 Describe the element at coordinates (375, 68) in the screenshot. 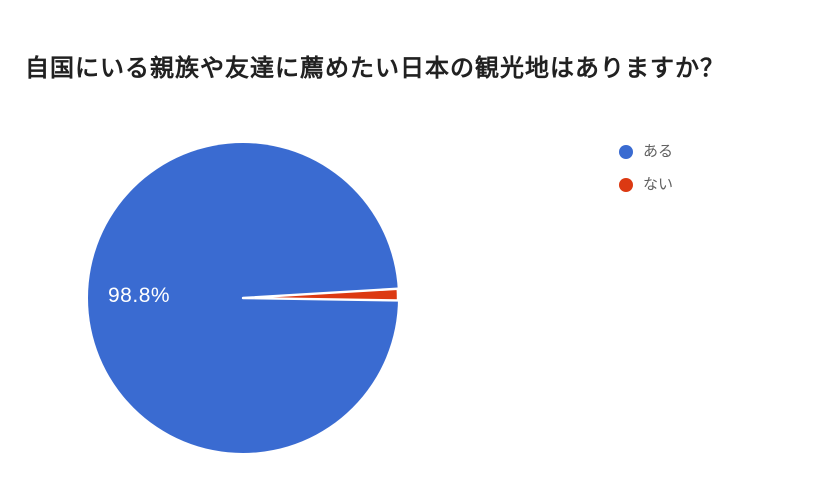

I see `chart-title: 自国にいる親族や友達に薦めたい日本の観光地はありますか？` at that location.